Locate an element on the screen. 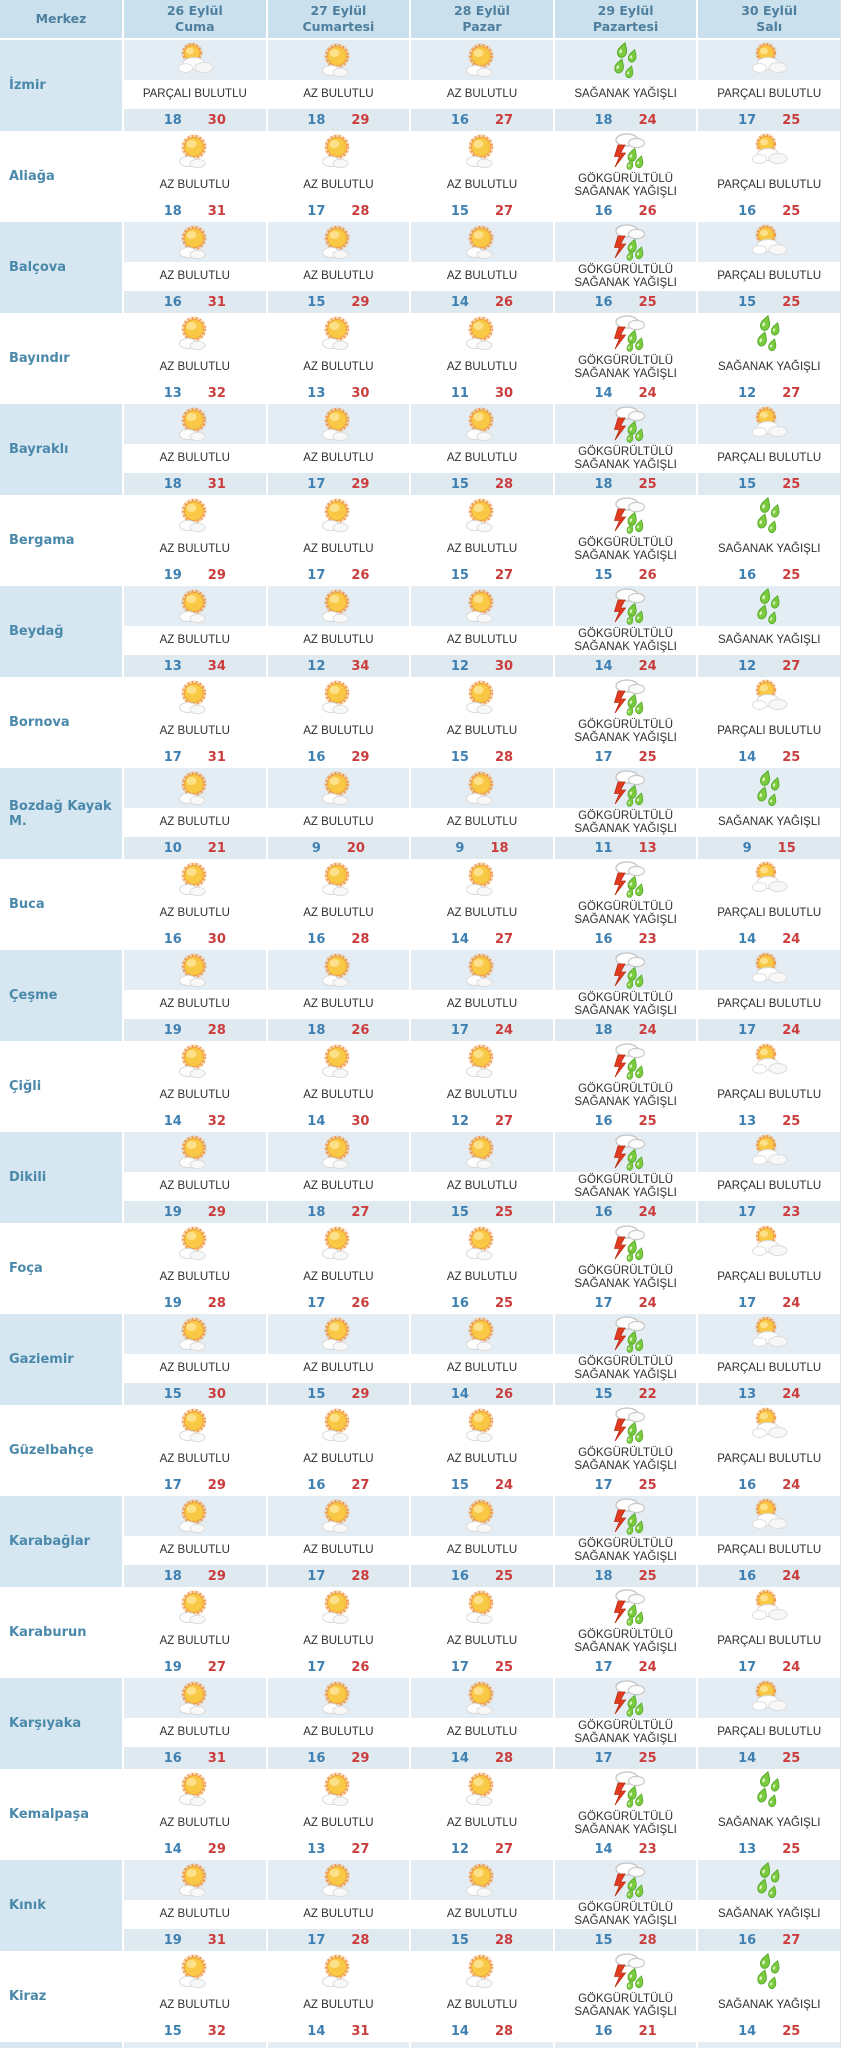 The width and height of the screenshot is (854, 2048). district-name: Bergama is located at coordinates (61, 540).